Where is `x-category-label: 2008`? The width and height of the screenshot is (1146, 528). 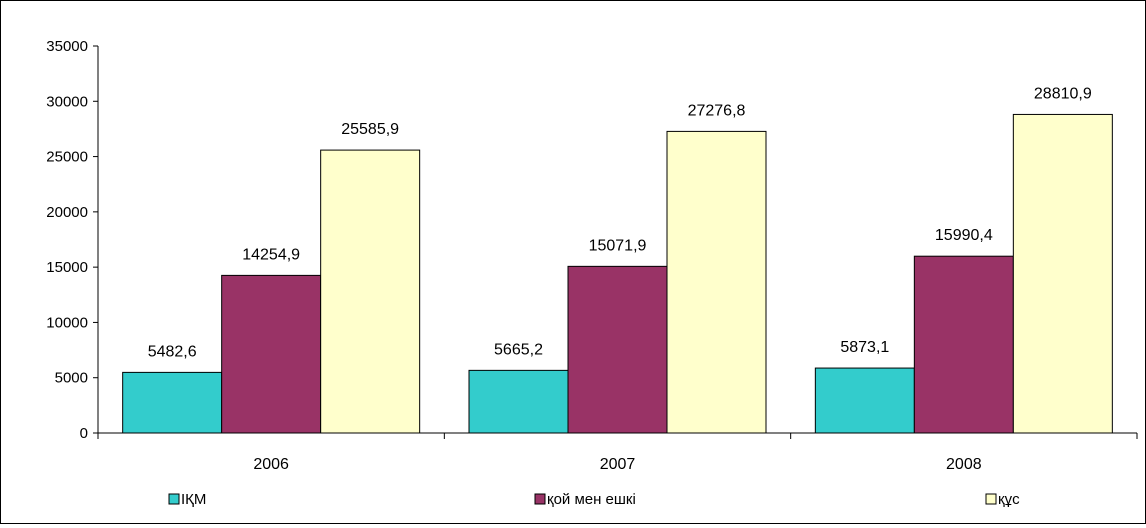
x-category-label: 2008 is located at coordinates (964, 464).